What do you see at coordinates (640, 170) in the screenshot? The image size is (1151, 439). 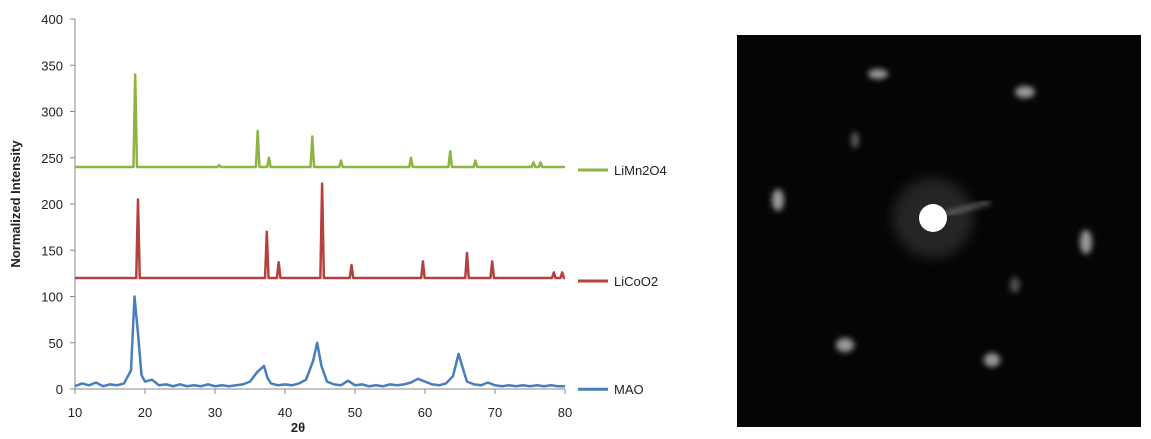 I see `legend-label: LiMn2O4` at bounding box center [640, 170].